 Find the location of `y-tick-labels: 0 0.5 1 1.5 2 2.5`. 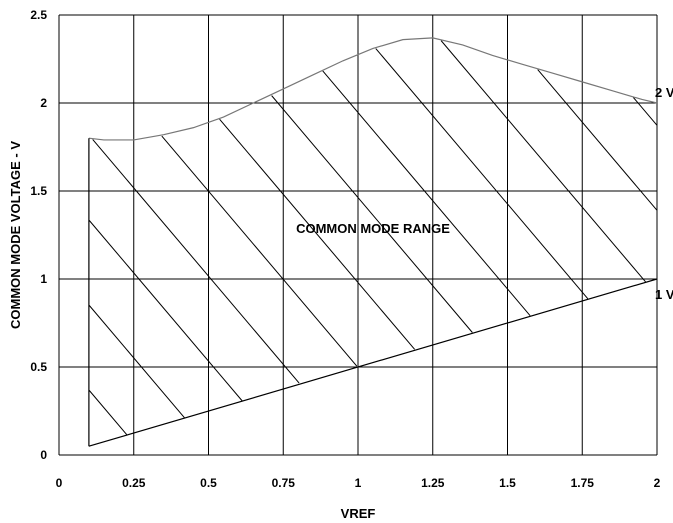

y-tick-labels: 0 0.5 1 1.5 2 2.5 is located at coordinates (38, 235).